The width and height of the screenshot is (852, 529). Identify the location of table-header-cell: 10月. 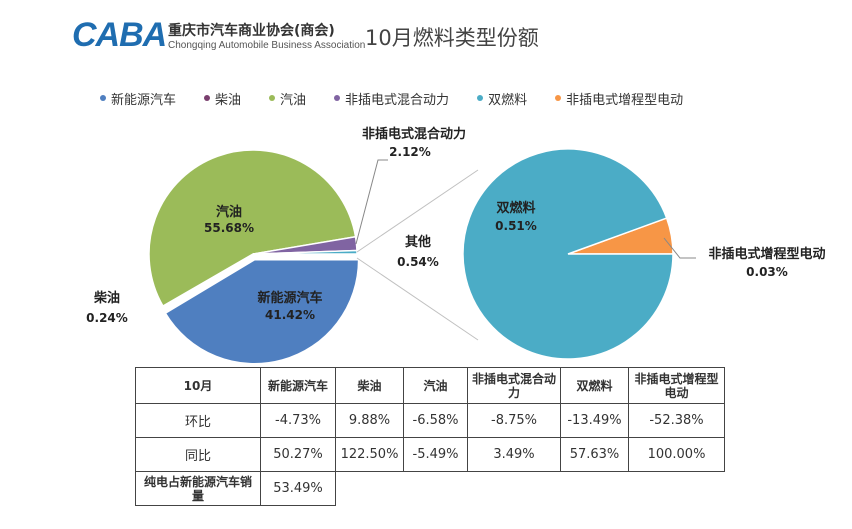
(198, 385).